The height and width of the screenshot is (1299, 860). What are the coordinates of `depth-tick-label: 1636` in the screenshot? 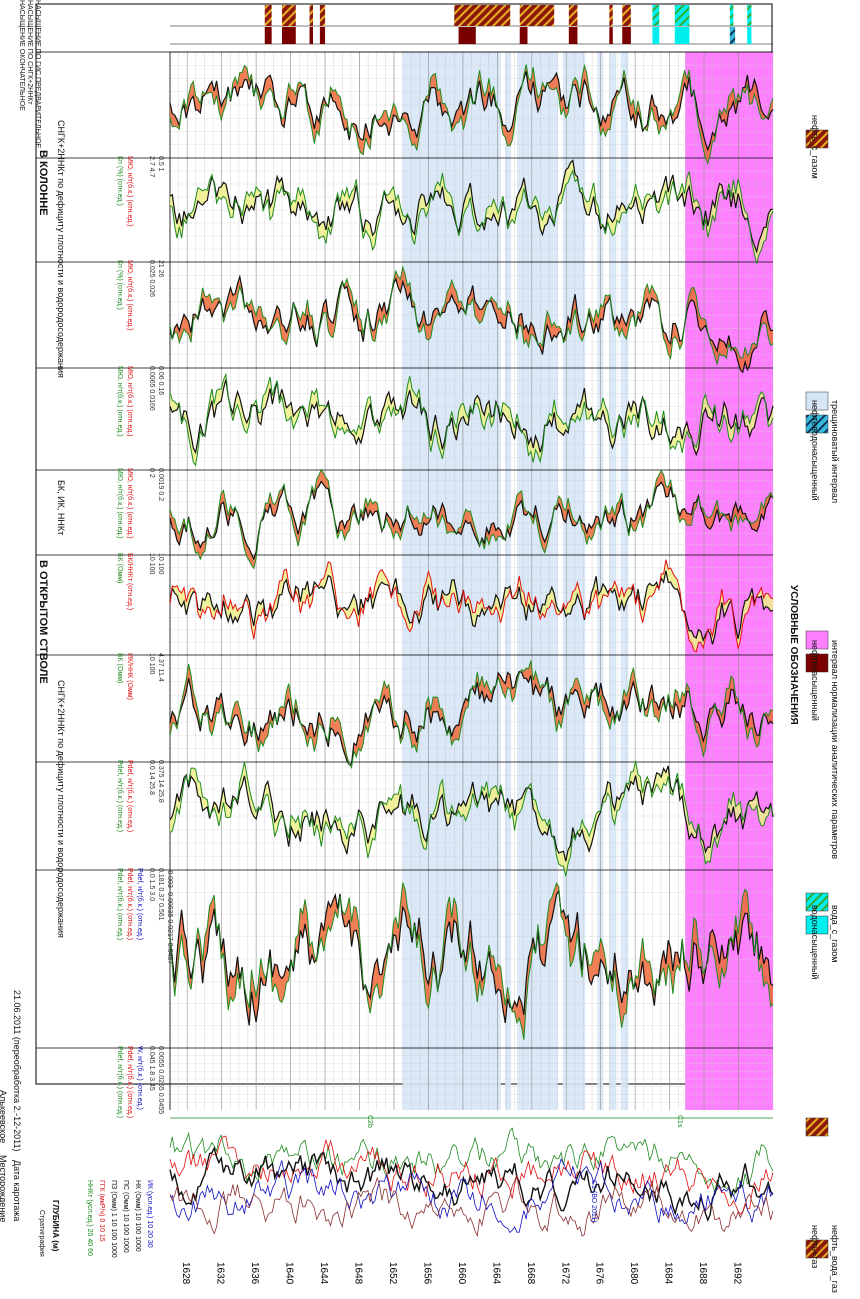 It's located at (254, 1273).